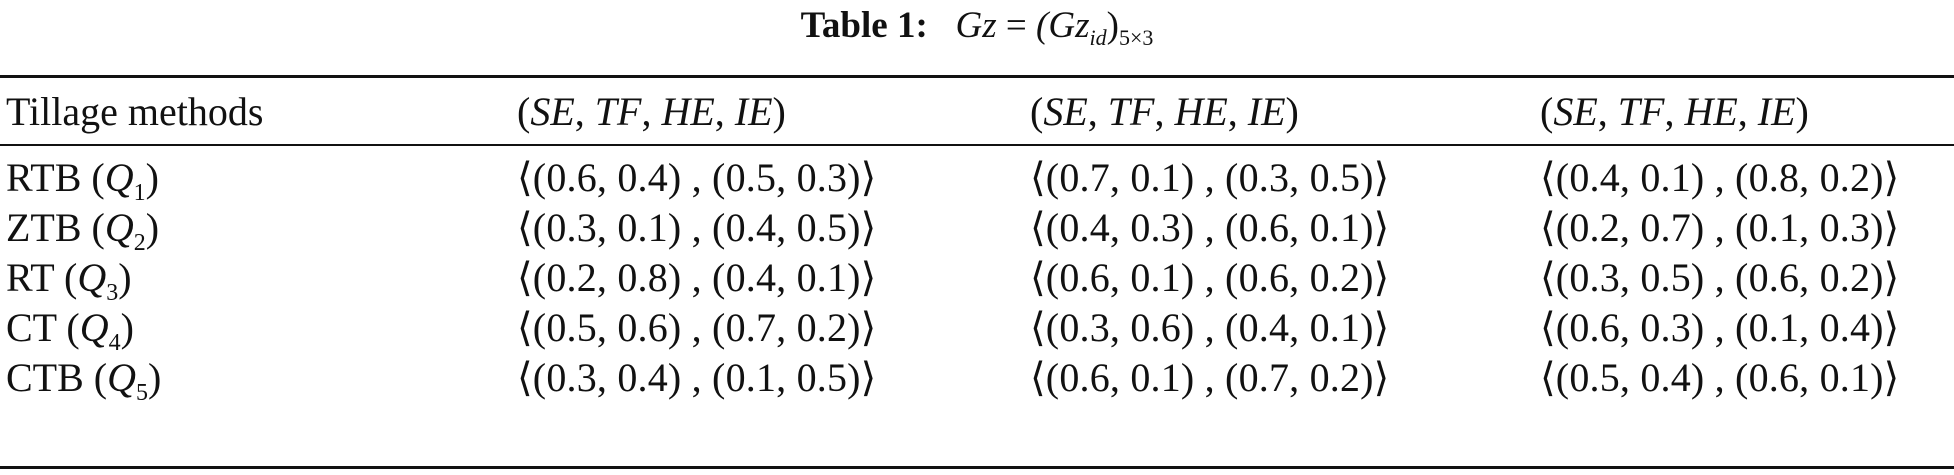 The height and width of the screenshot is (475, 1954). What do you see at coordinates (45, 377) in the screenshot?
I see `alternative-name: CTB` at bounding box center [45, 377].